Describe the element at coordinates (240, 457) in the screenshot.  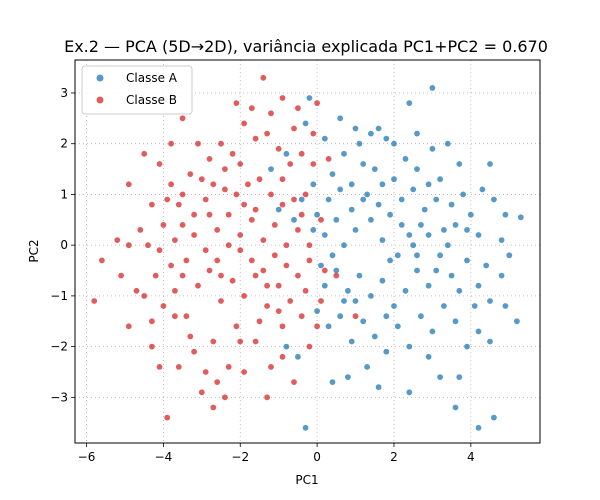
I see `x-tick-label: −2` at that location.